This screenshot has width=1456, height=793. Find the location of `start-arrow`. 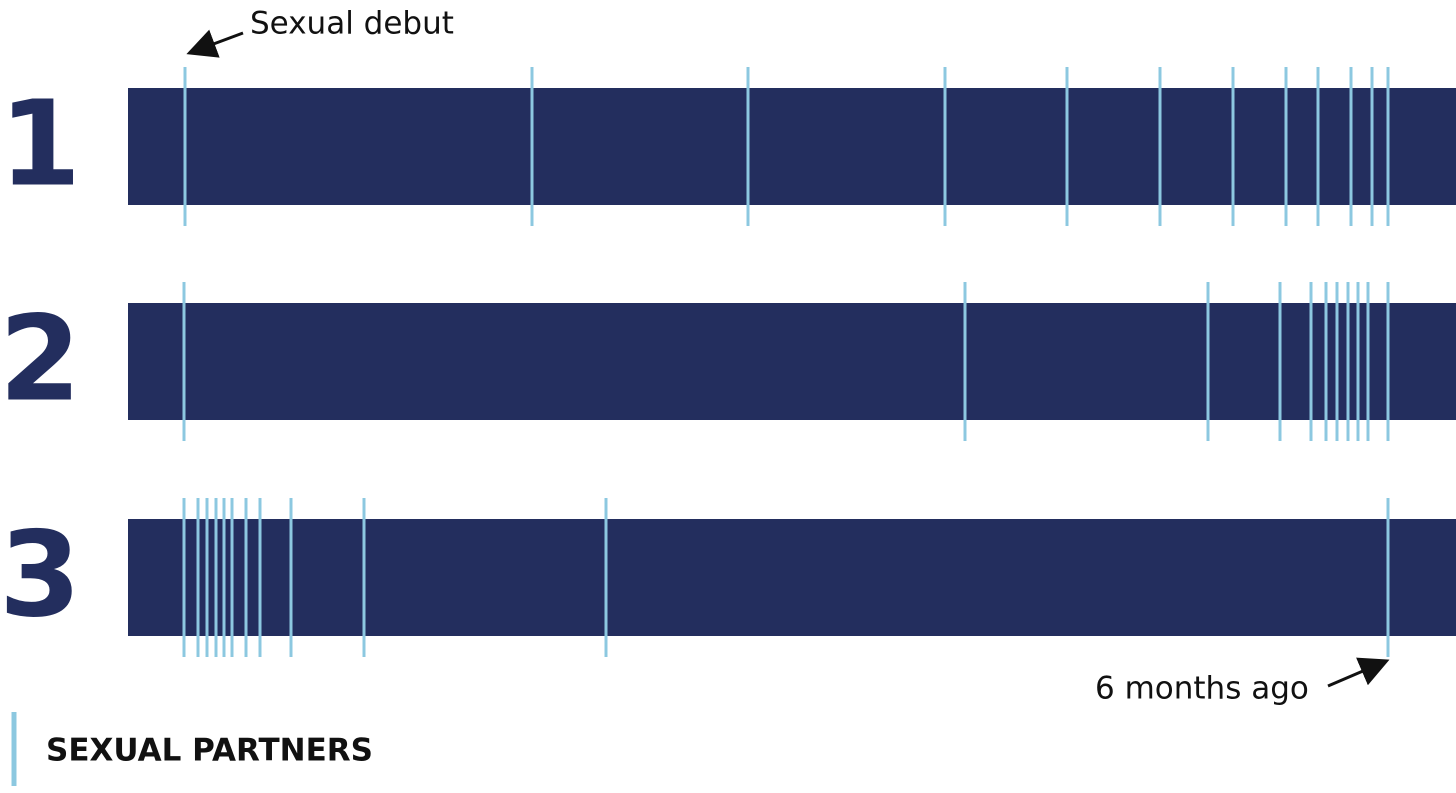

start-arrow is located at coordinates (215, 43).